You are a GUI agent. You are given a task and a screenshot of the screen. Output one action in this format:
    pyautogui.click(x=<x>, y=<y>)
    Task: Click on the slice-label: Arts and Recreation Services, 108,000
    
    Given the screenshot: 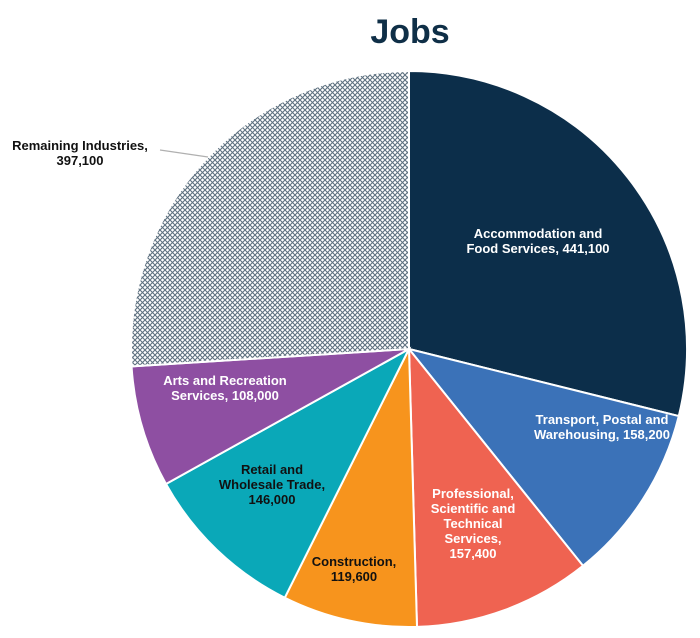 What is the action you would take?
    pyautogui.click(x=225, y=388)
    